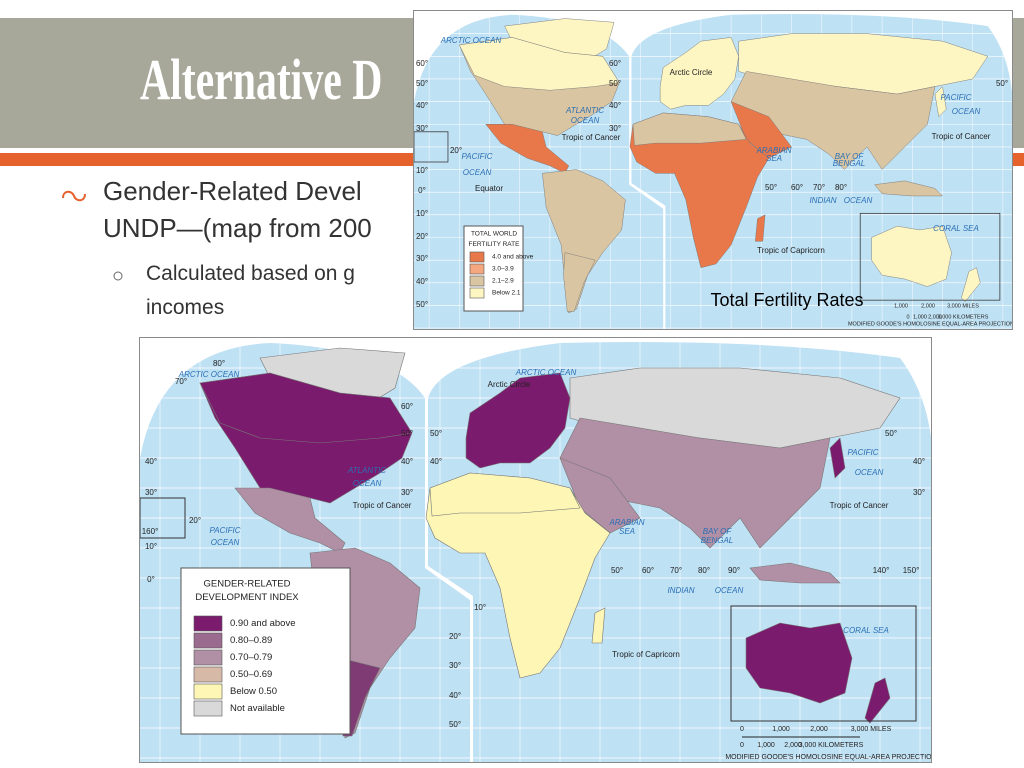 This screenshot has height=768, width=1024. I want to click on legend-title: GENDER-RELATED, so click(247, 584).